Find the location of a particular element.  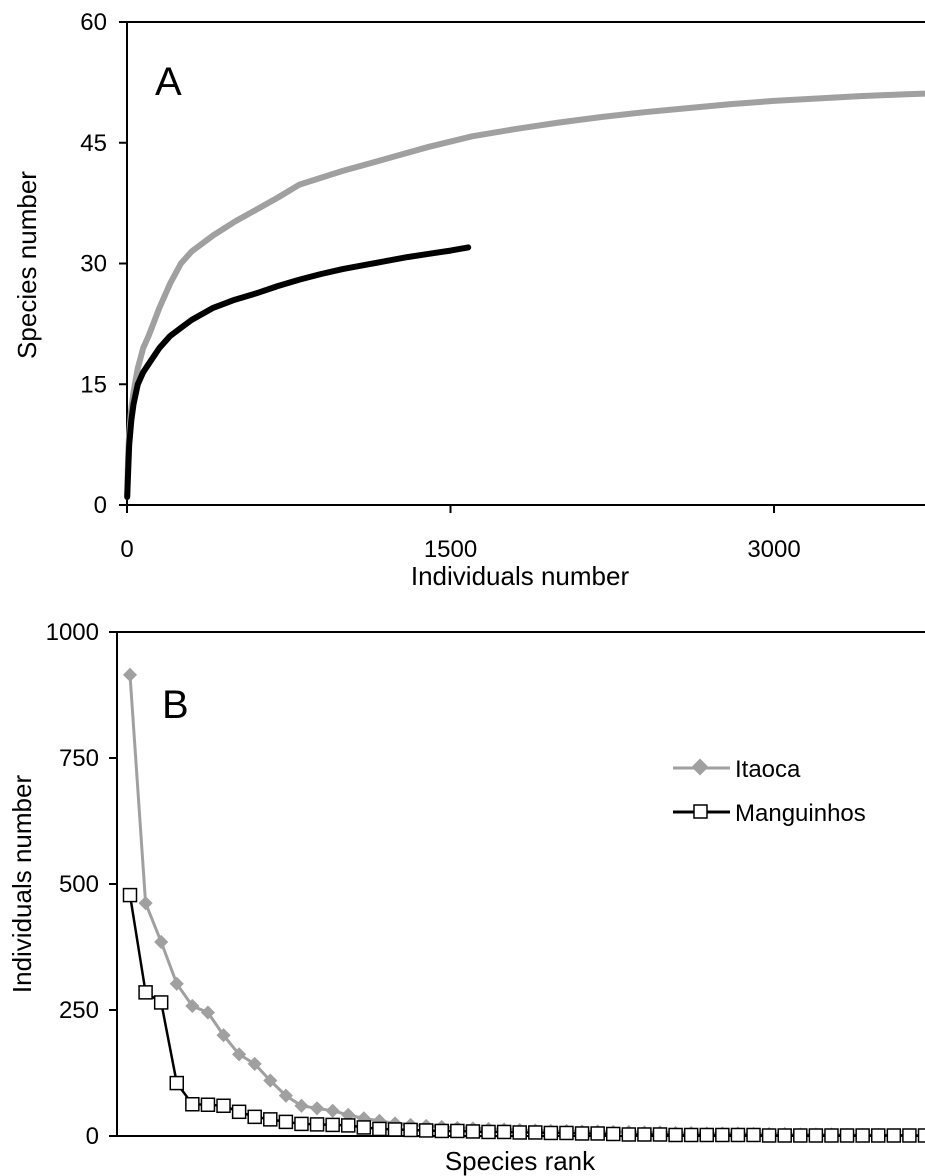

panel-b-y-tick-label: 750 is located at coordinates (79, 758).